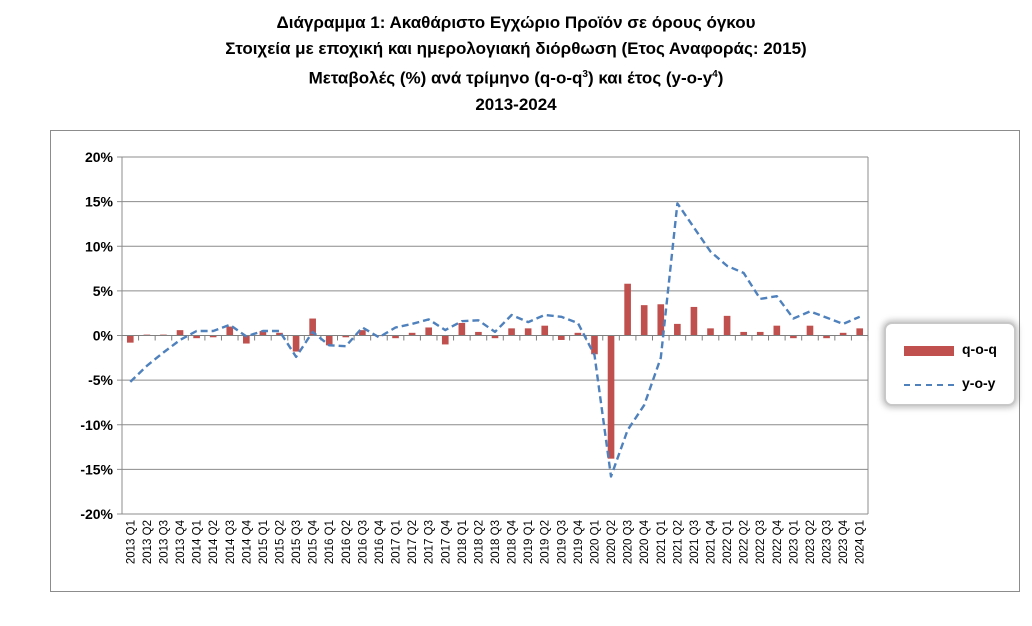 Image resolution: width=1032 pixels, height=626 pixels. Describe the element at coordinates (380, 541) in the screenshot. I see `x-category-label: 2016 Q4` at that location.